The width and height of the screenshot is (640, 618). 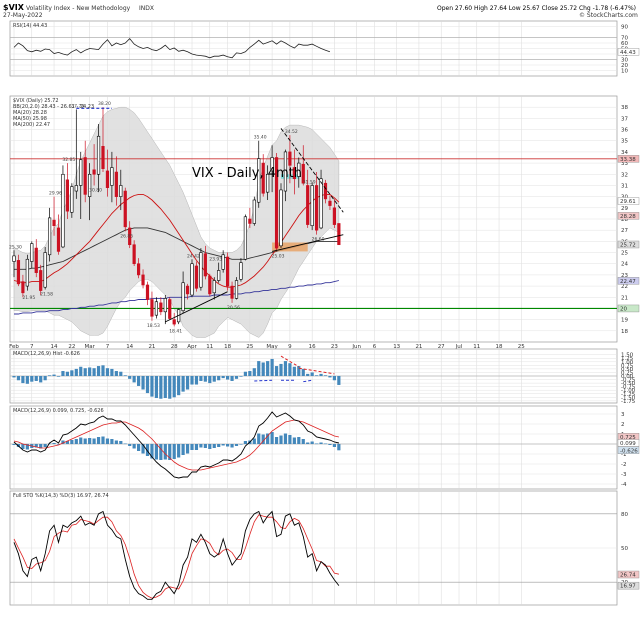 I want to click on x-tick-label: Jun, so click(x=356, y=347).